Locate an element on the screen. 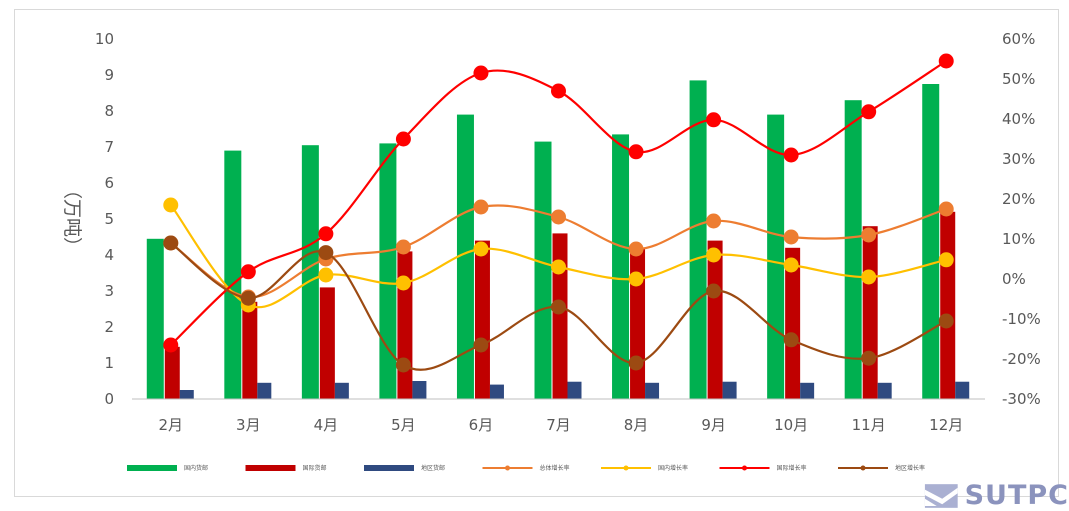 Image resolution: width=1069 pixels, height=511 pixels. y-tick-label: 9 is located at coordinates (109, 75).